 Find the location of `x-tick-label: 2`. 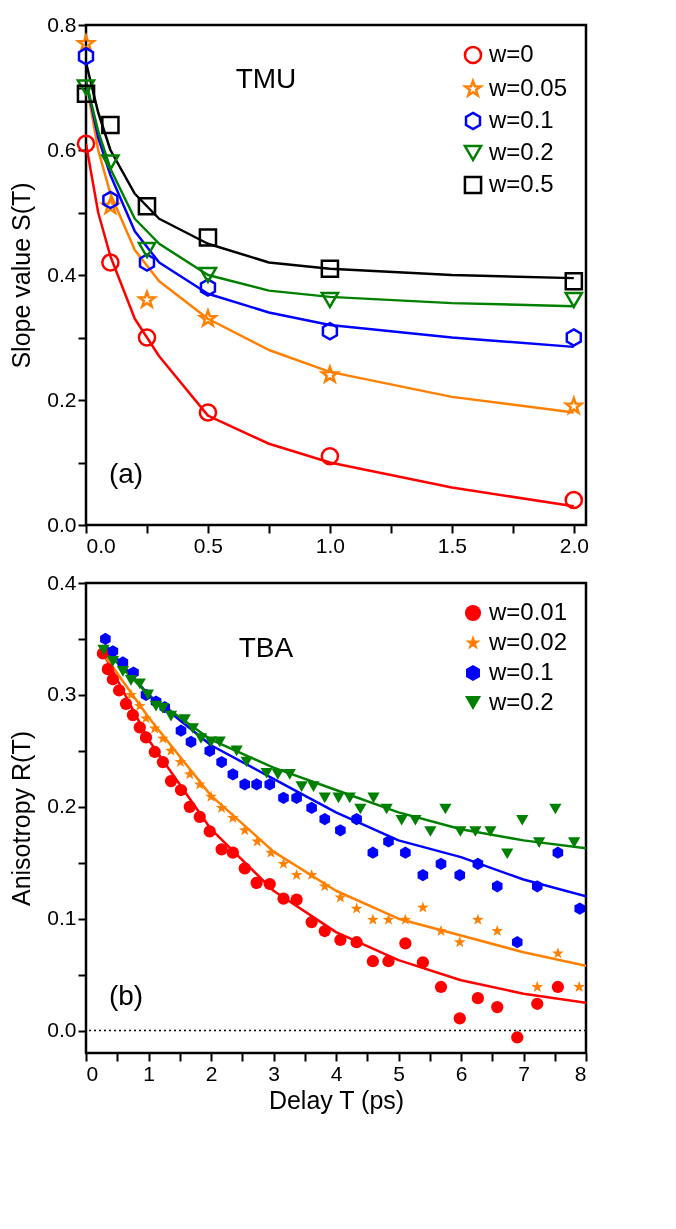

x-tick-label: 2 is located at coordinates (211, 1073).